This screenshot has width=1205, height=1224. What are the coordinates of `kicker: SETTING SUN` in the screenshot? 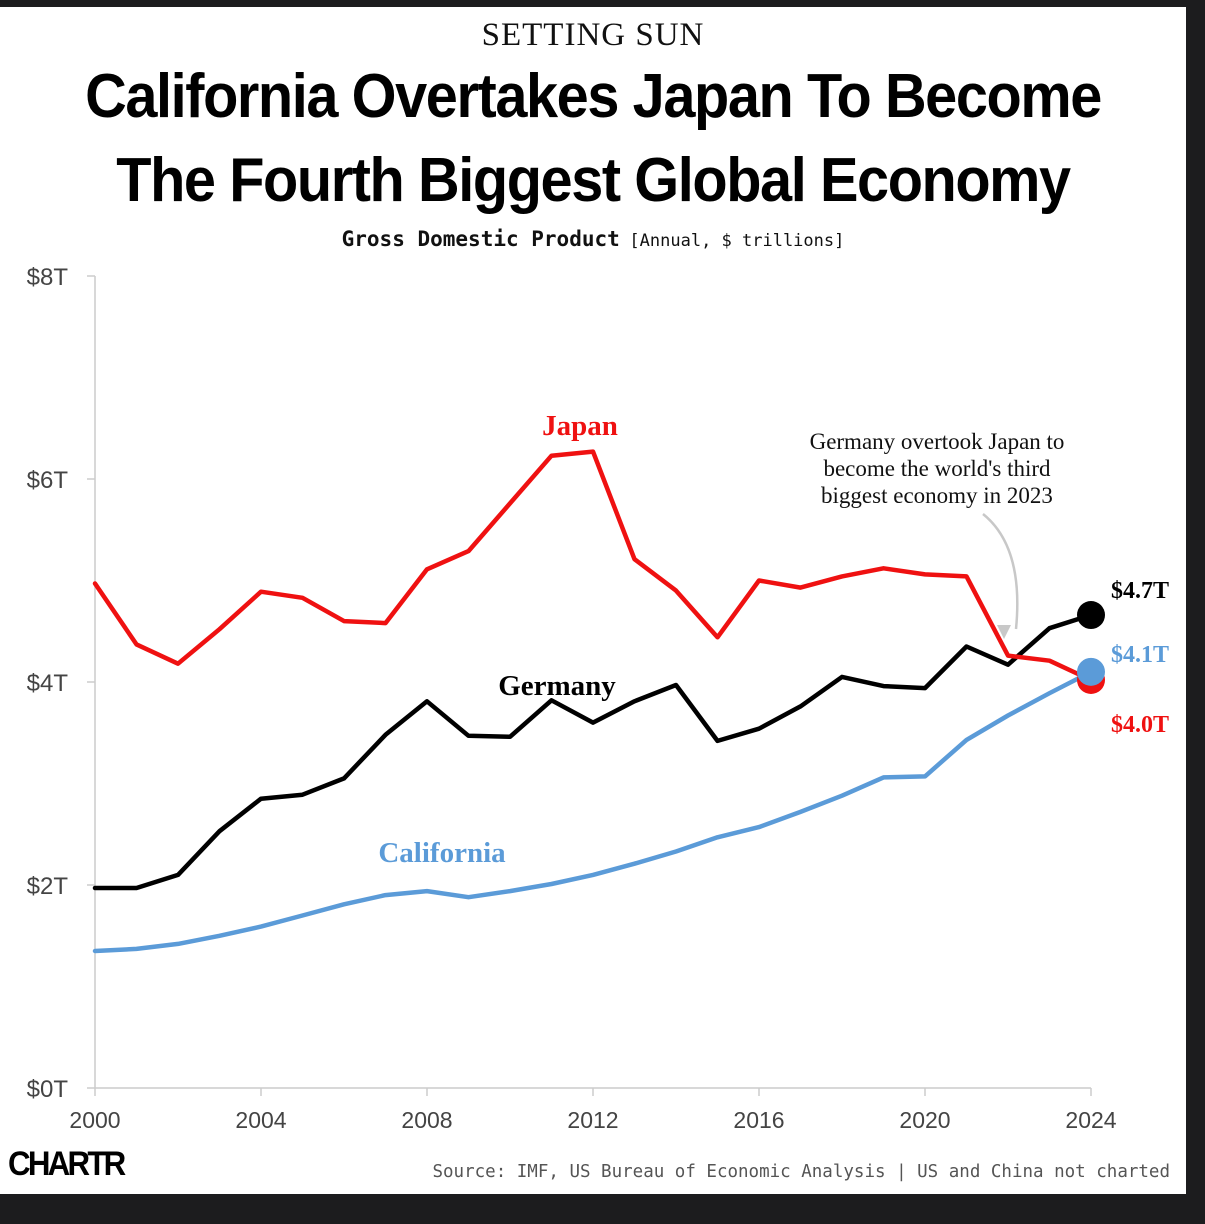 It's located at (593, 35).